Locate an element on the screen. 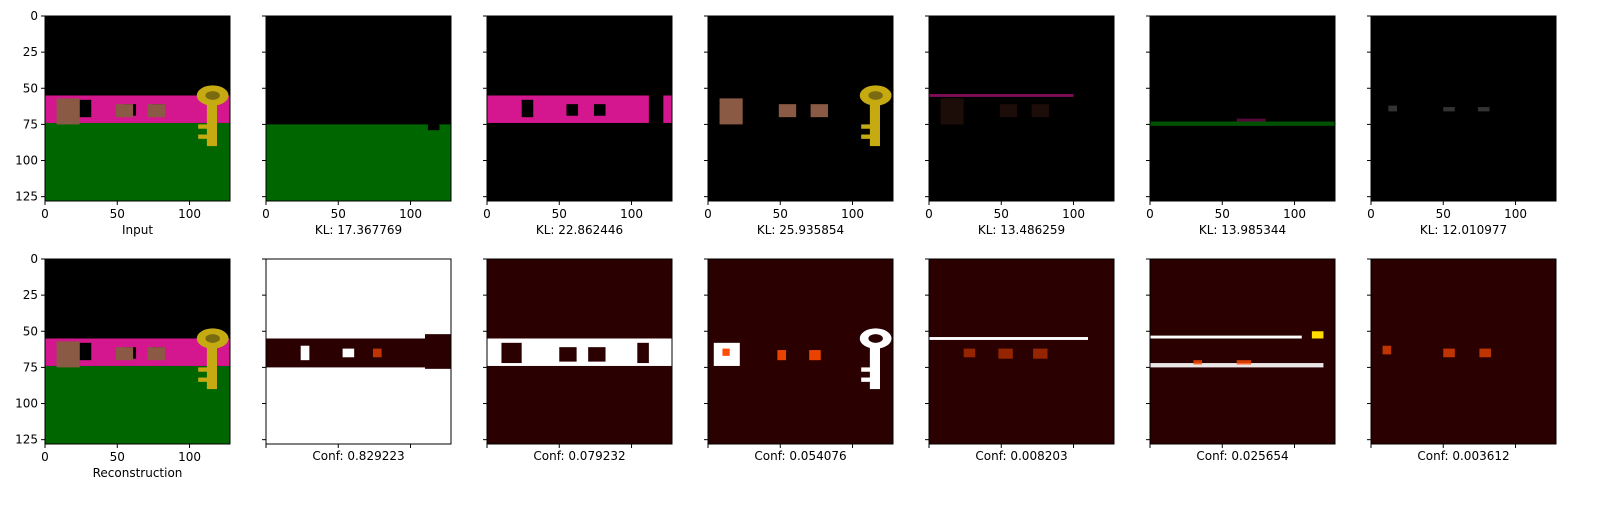 Image resolution: width=1609 pixels, height=509 pixels. top-panel-4: 0 50 100 KL: 25.935854 is located at coordinates (799, 126).